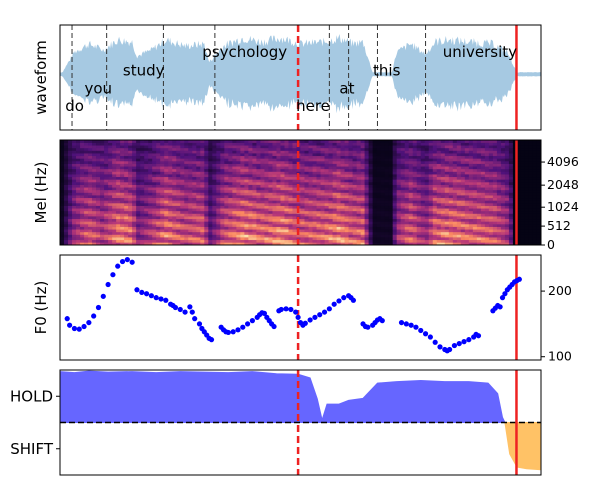 The height and width of the screenshot is (500, 600). I want to click on turn-area-hold, so click(283, 396).